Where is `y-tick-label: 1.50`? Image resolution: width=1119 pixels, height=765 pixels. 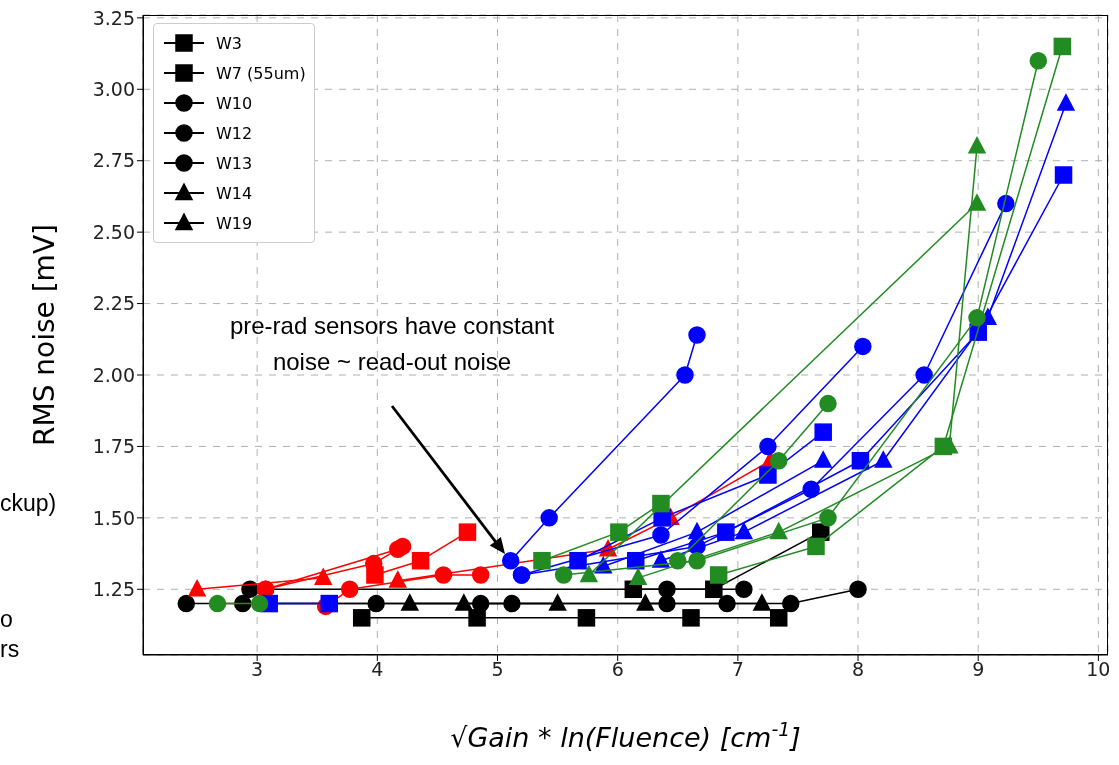
y-tick-label: 1.50 is located at coordinates (113, 517).